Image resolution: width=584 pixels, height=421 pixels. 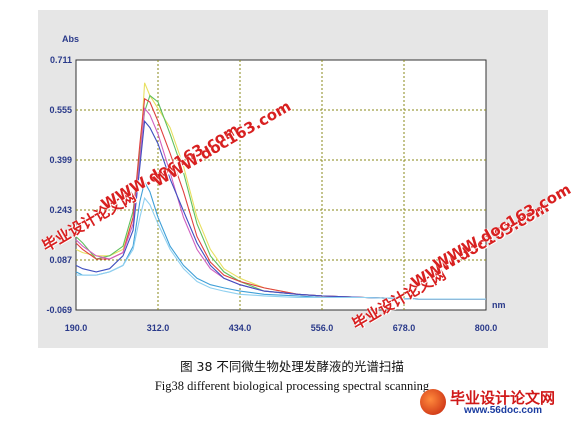 I want to click on x-tick-label: 556.0, so click(x=322, y=328).